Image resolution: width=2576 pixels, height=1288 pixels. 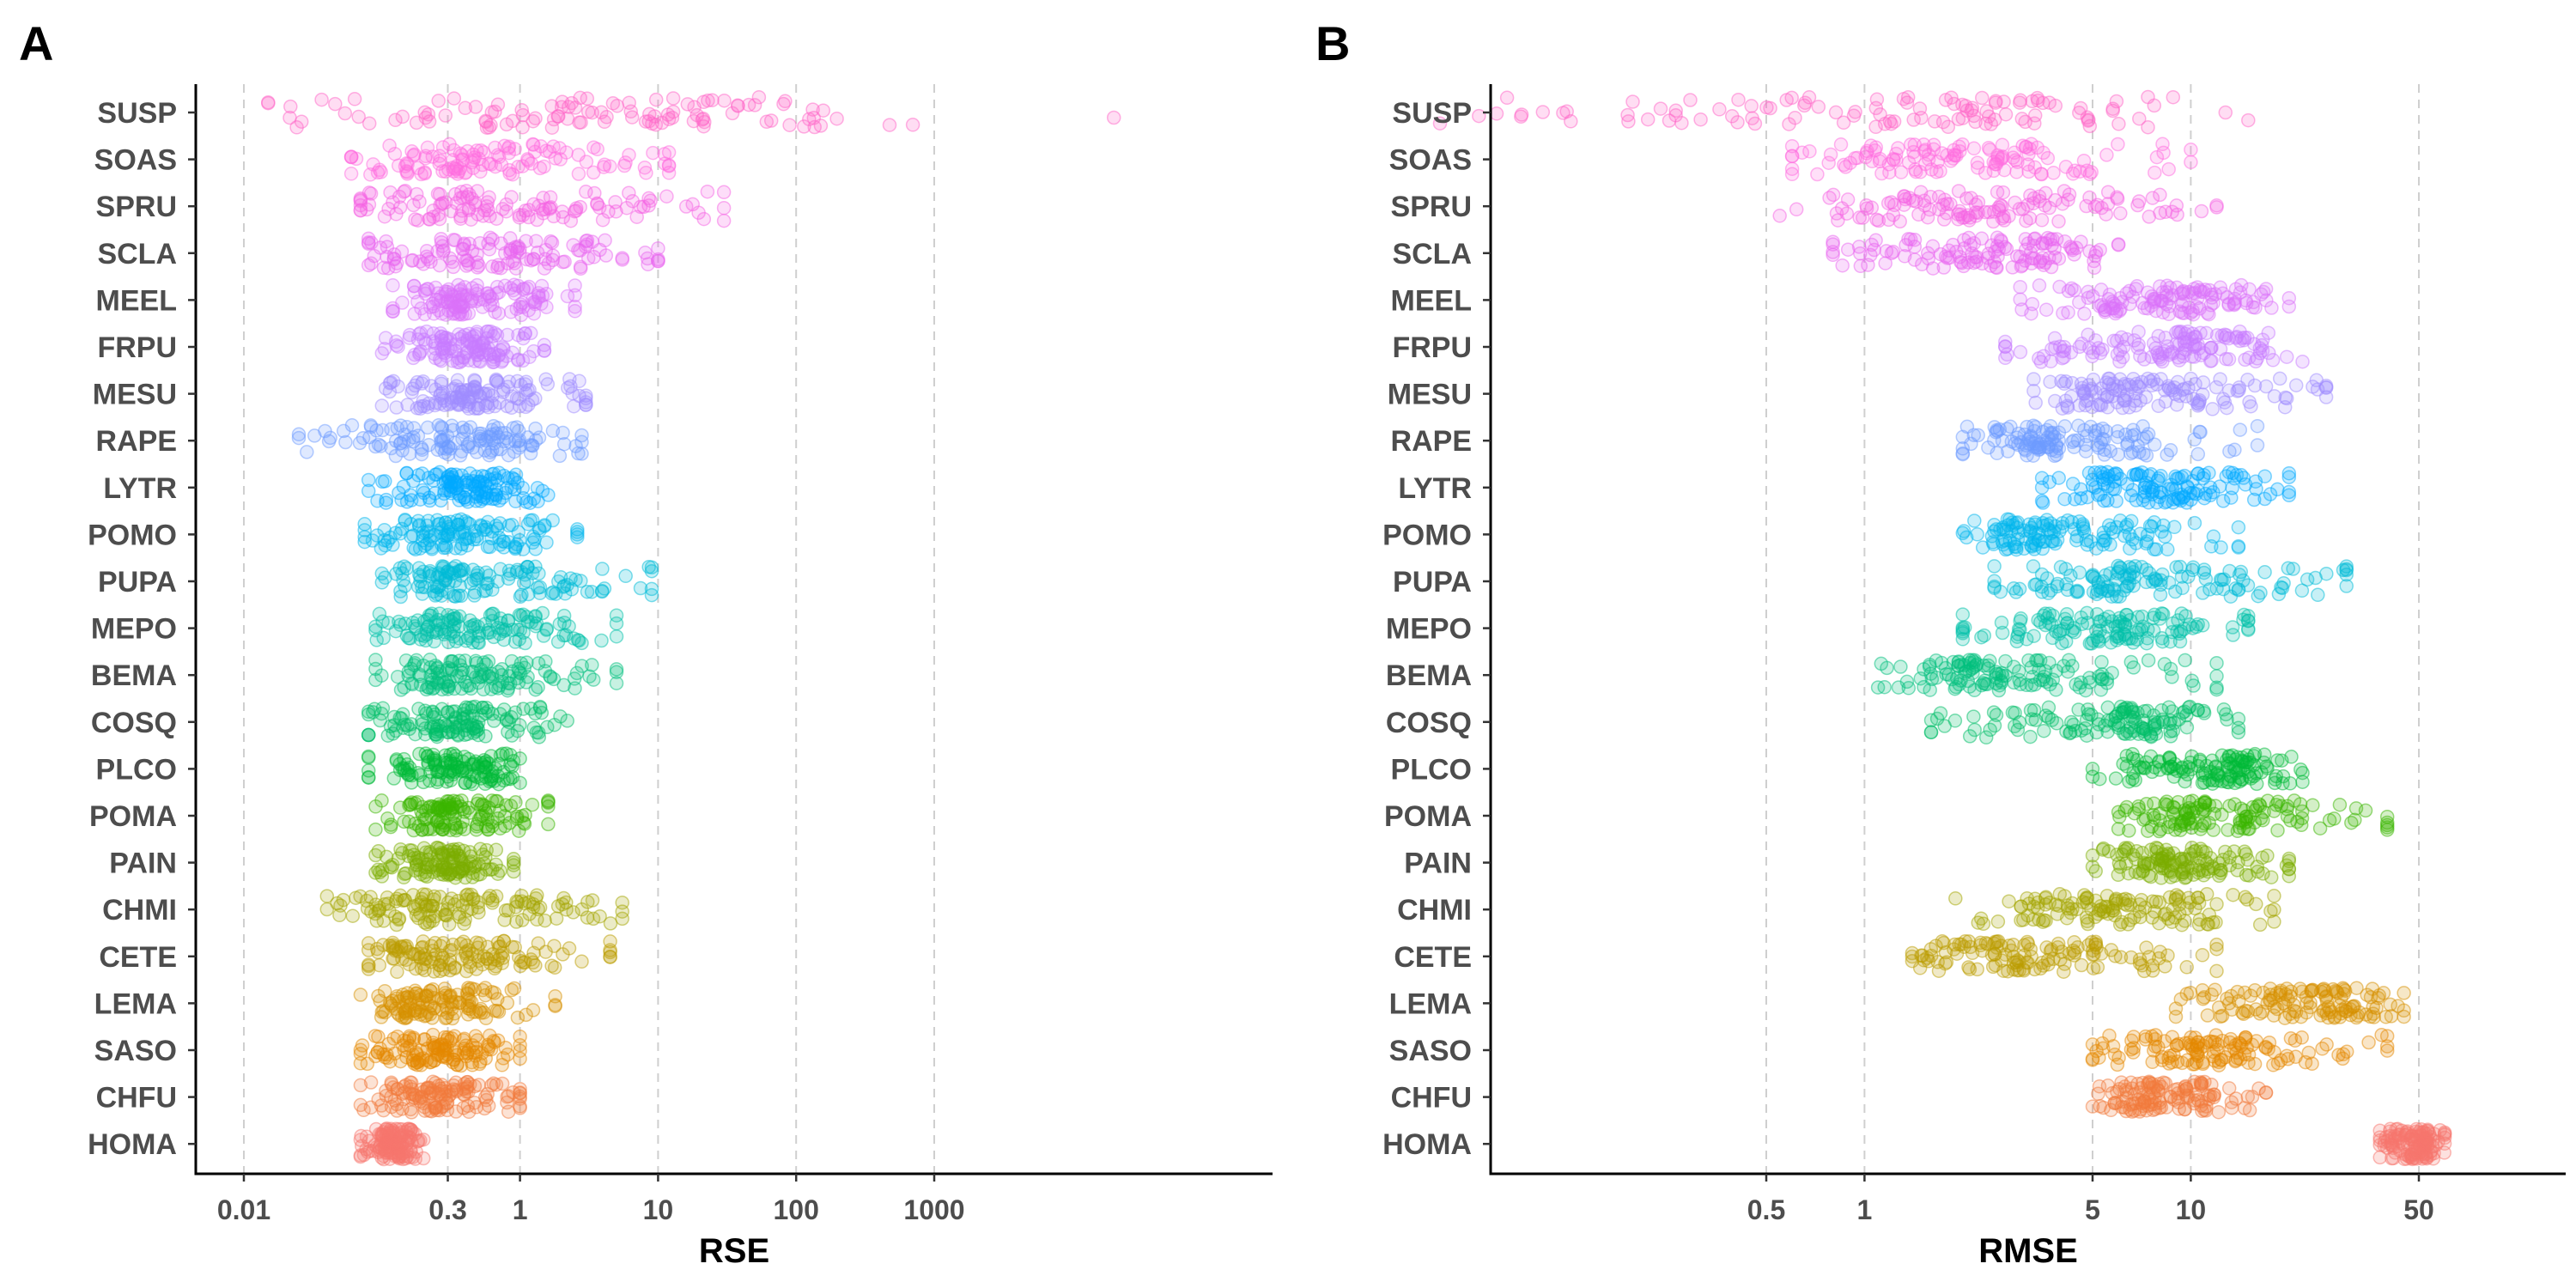 What do you see at coordinates (137, 207) in the screenshot?
I see `category-label: SPRU` at bounding box center [137, 207].